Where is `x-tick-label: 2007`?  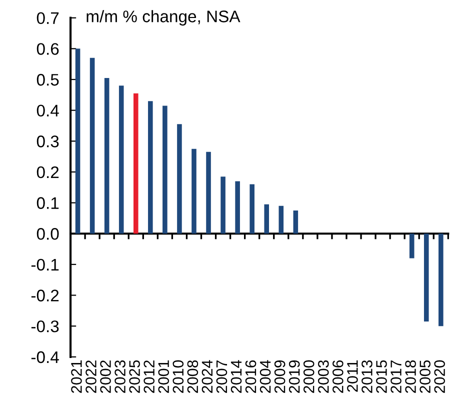 x-tick-label: 2007 is located at coordinates (222, 376).